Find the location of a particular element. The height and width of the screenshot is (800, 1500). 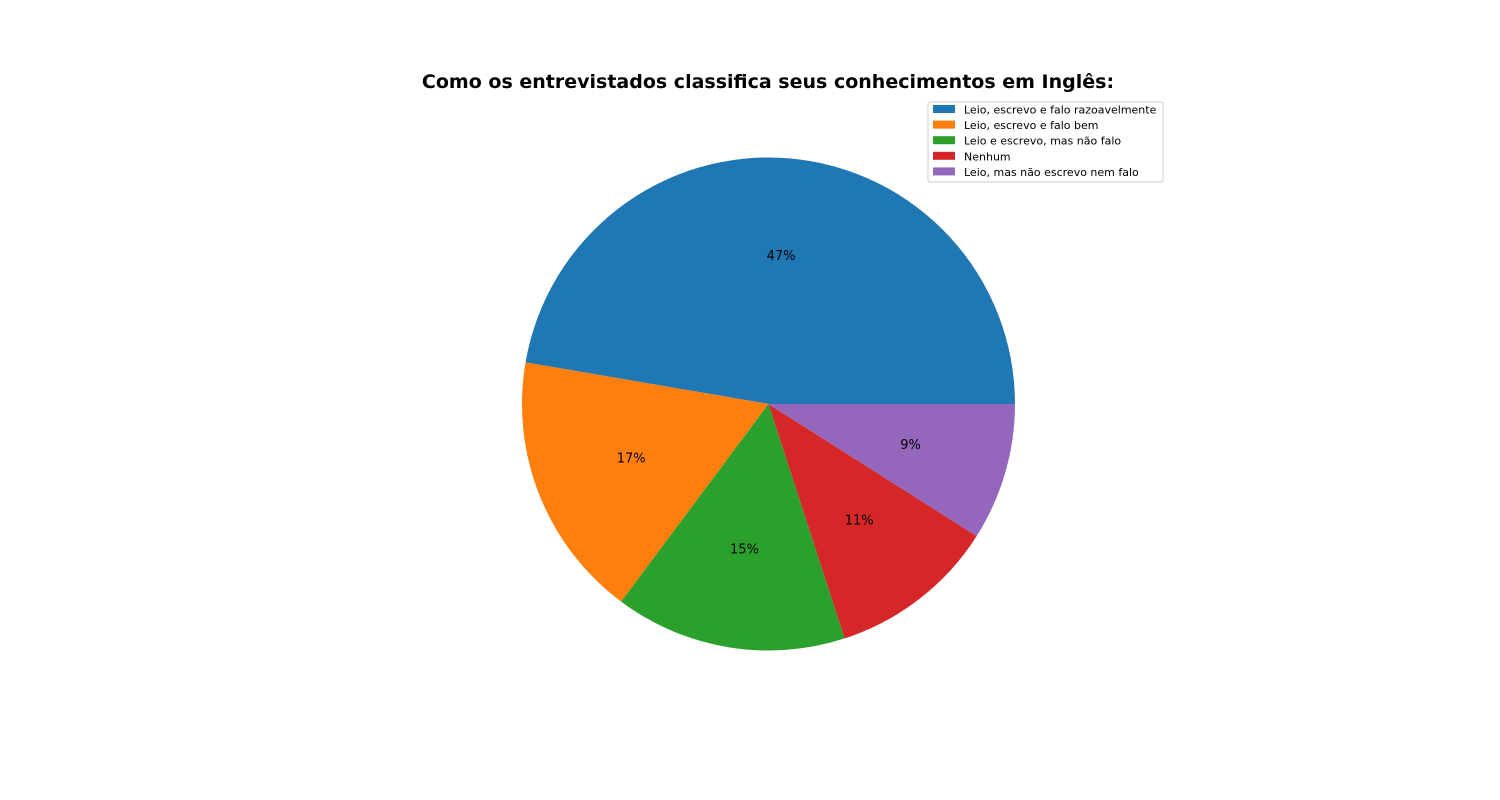

legend-label: Nenhum is located at coordinates (987, 156).